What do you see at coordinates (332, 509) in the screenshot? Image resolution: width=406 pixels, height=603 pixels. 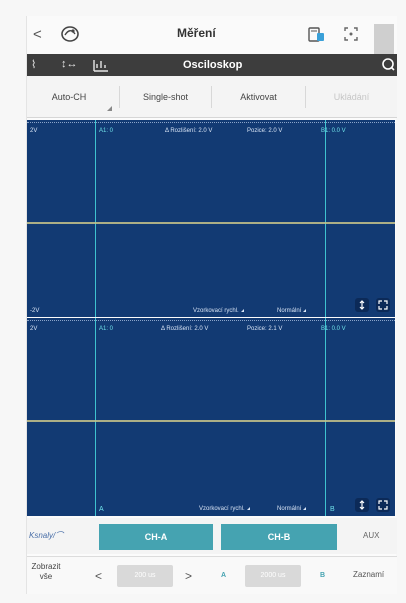 I see `cursor-b-marker: B` at bounding box center [332, 509].